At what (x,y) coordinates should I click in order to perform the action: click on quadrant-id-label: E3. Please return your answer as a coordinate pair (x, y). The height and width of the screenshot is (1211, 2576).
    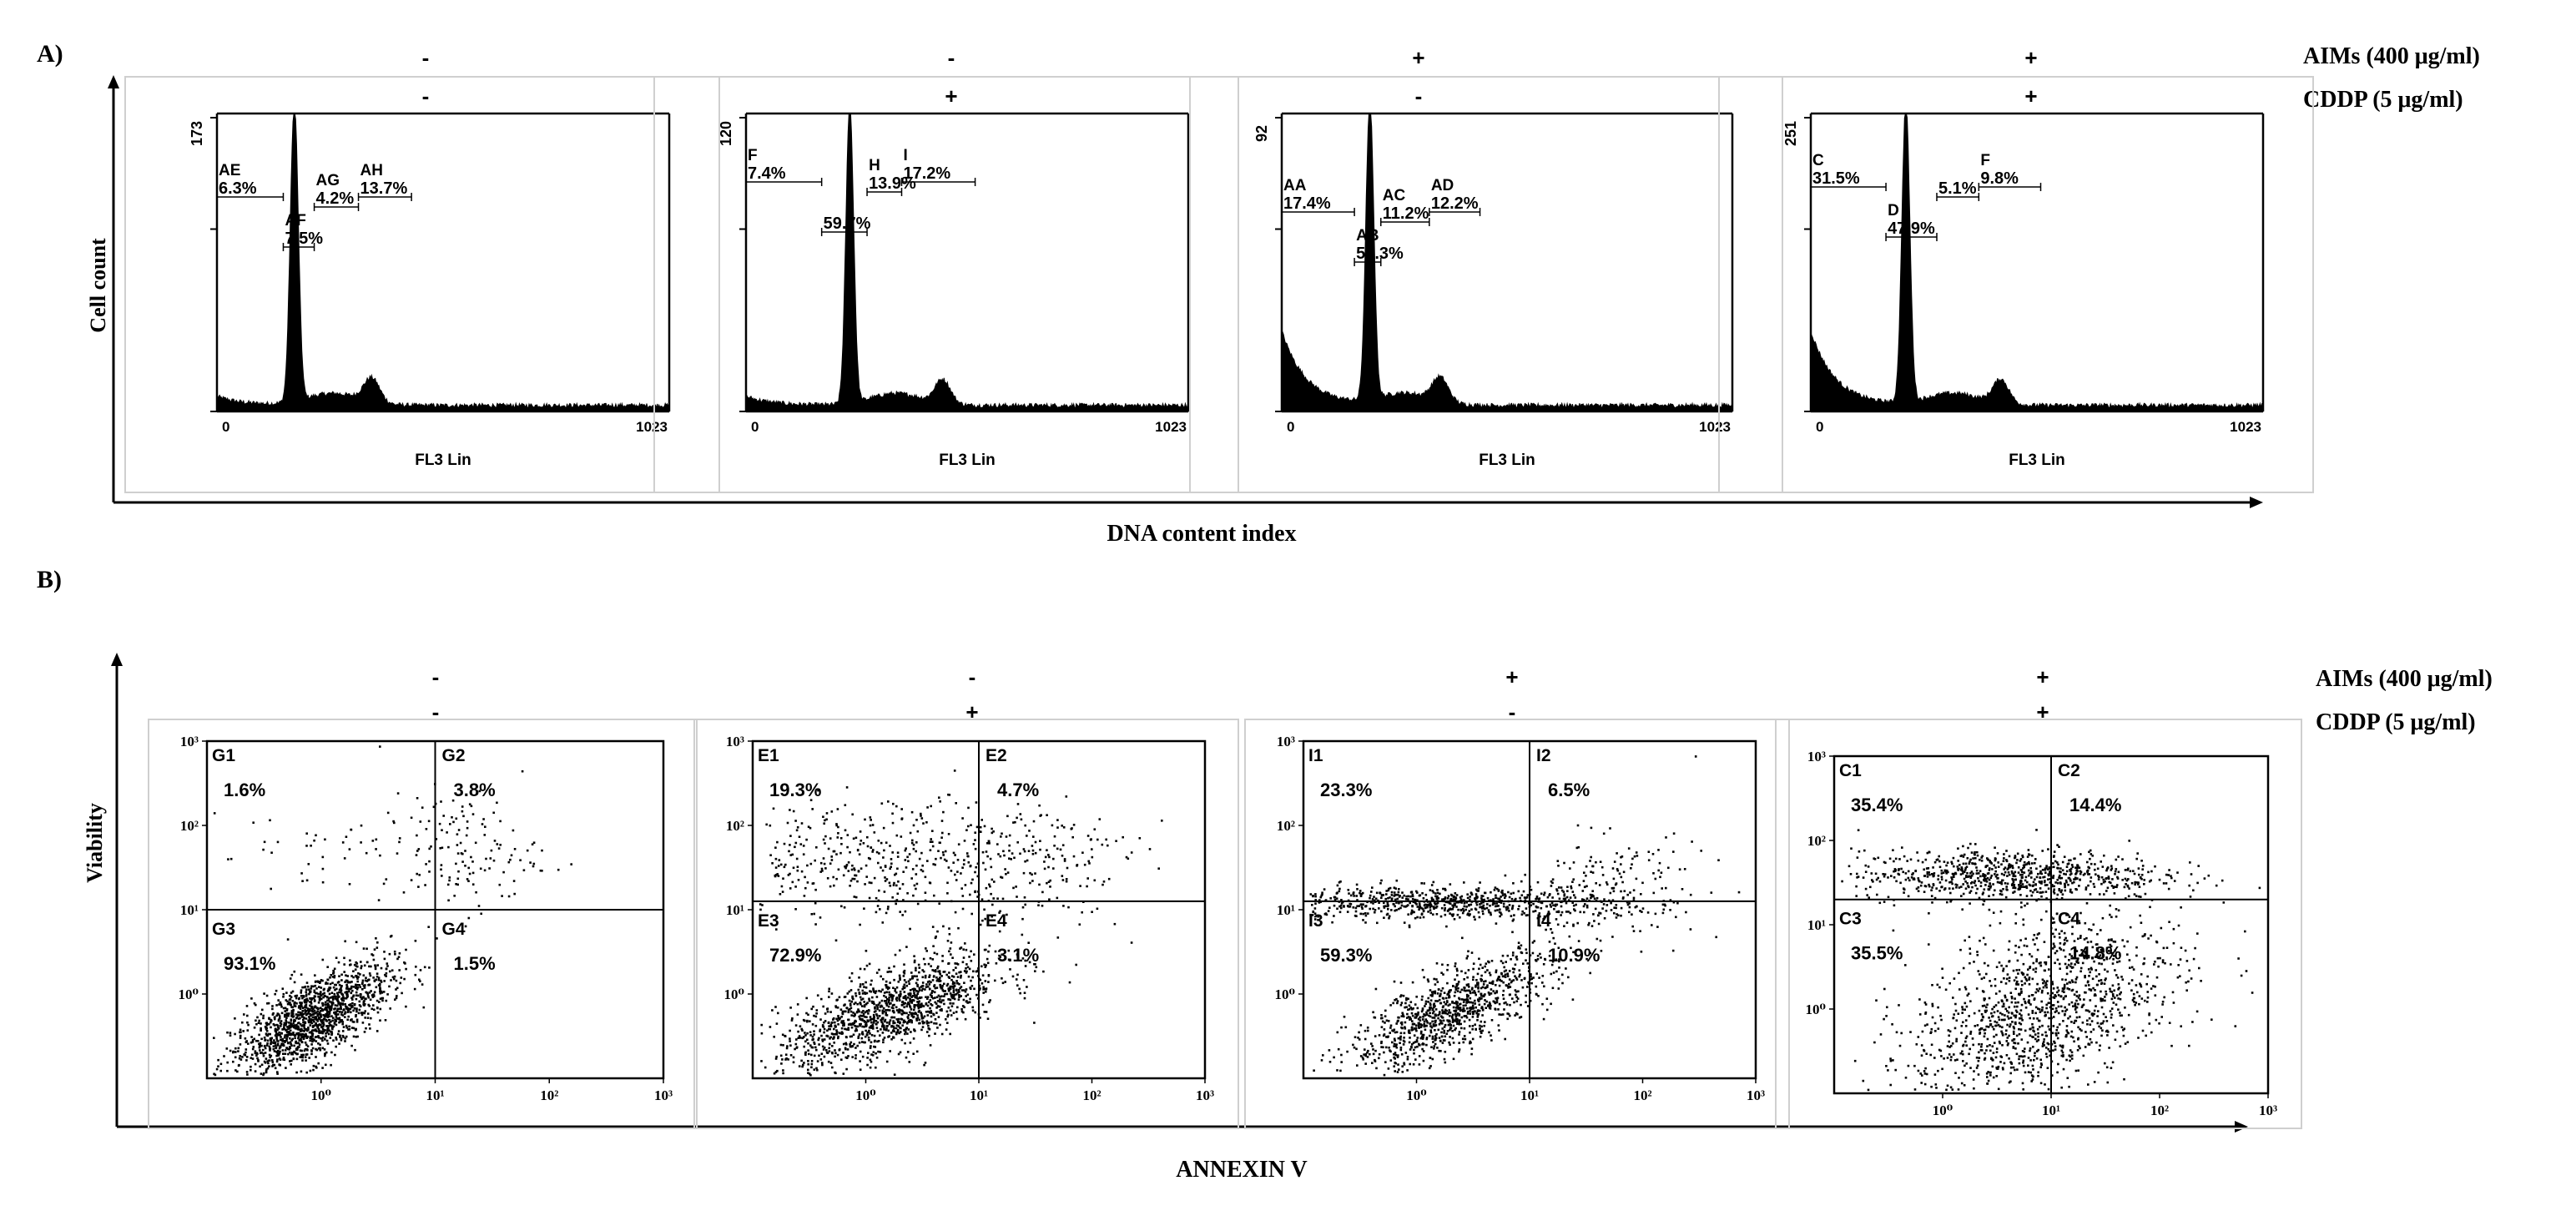
    Looking at the image, I should click on (768, 921).